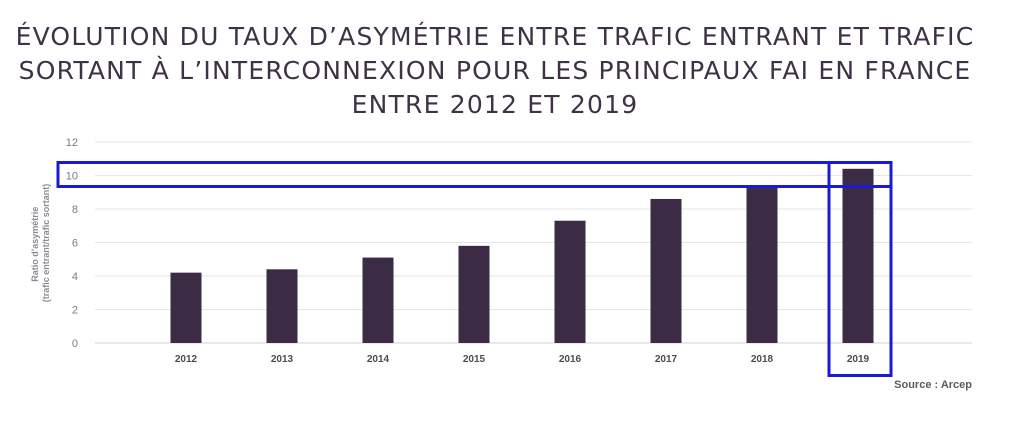 The image size is (1020, 430). I want to click on bar-2019, so click(858, 255).